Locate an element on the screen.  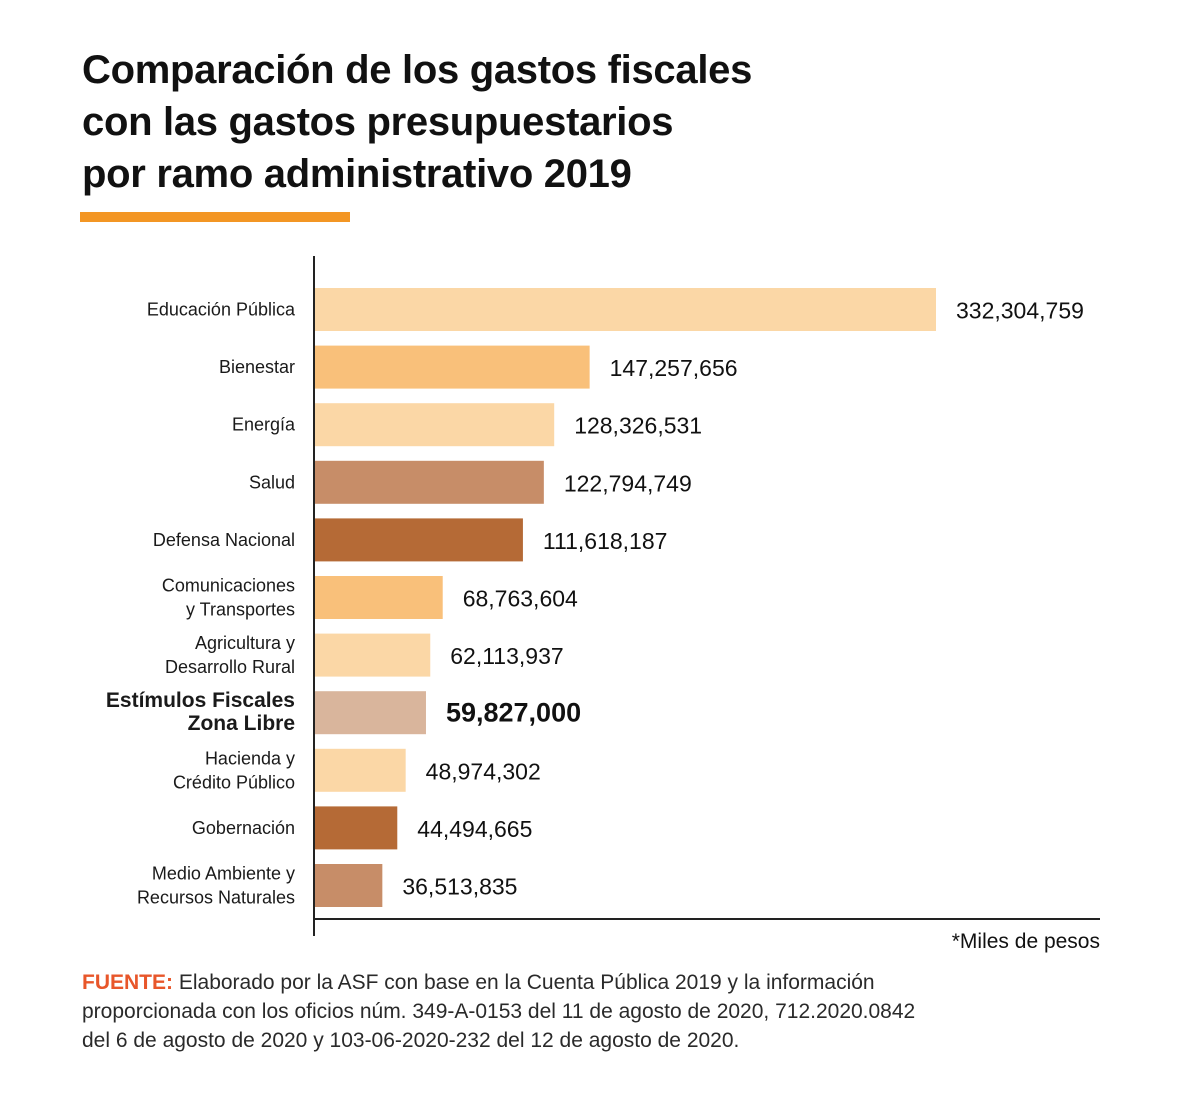
category-label: Estímulos Fiscales is located at coordinates (200, 700).